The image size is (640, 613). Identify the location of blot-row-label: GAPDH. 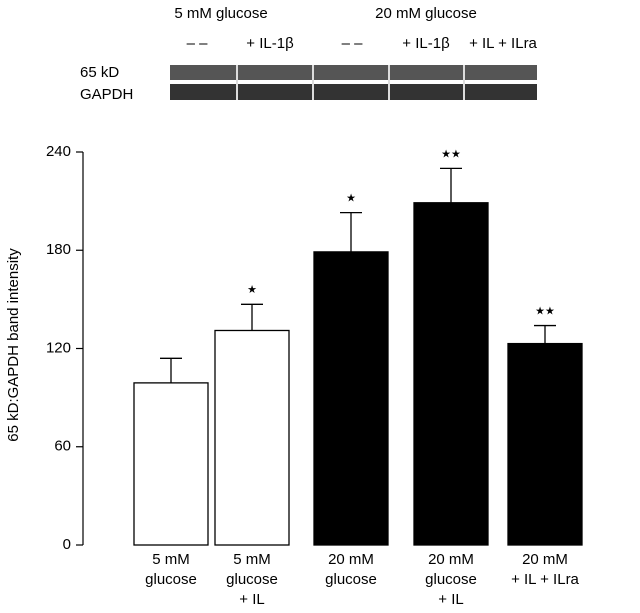
(106, 94).